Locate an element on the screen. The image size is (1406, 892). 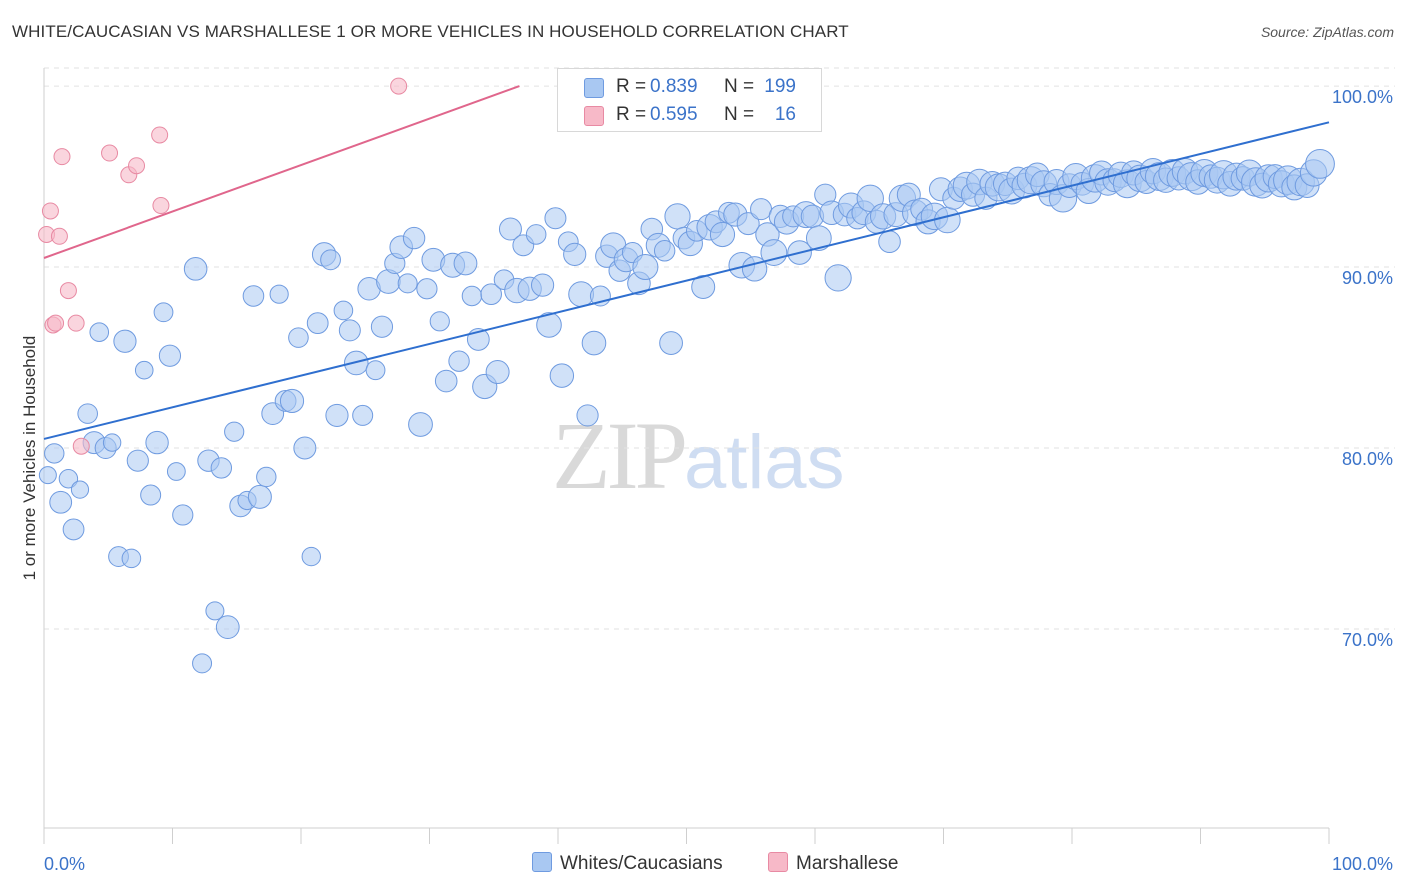
bottom-legend-white: Whites/Caucasians is located at coordinates (627, 863).